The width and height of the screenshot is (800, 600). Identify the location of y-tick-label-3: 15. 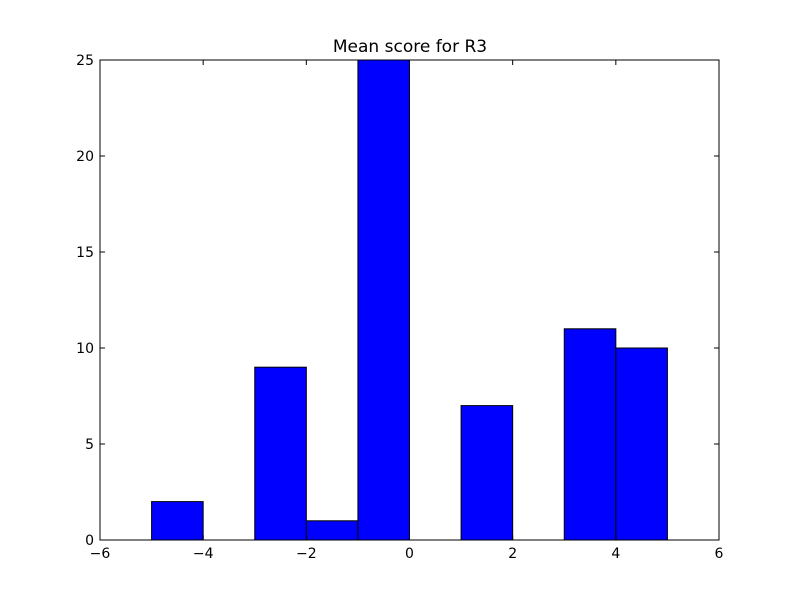
(85, 253).